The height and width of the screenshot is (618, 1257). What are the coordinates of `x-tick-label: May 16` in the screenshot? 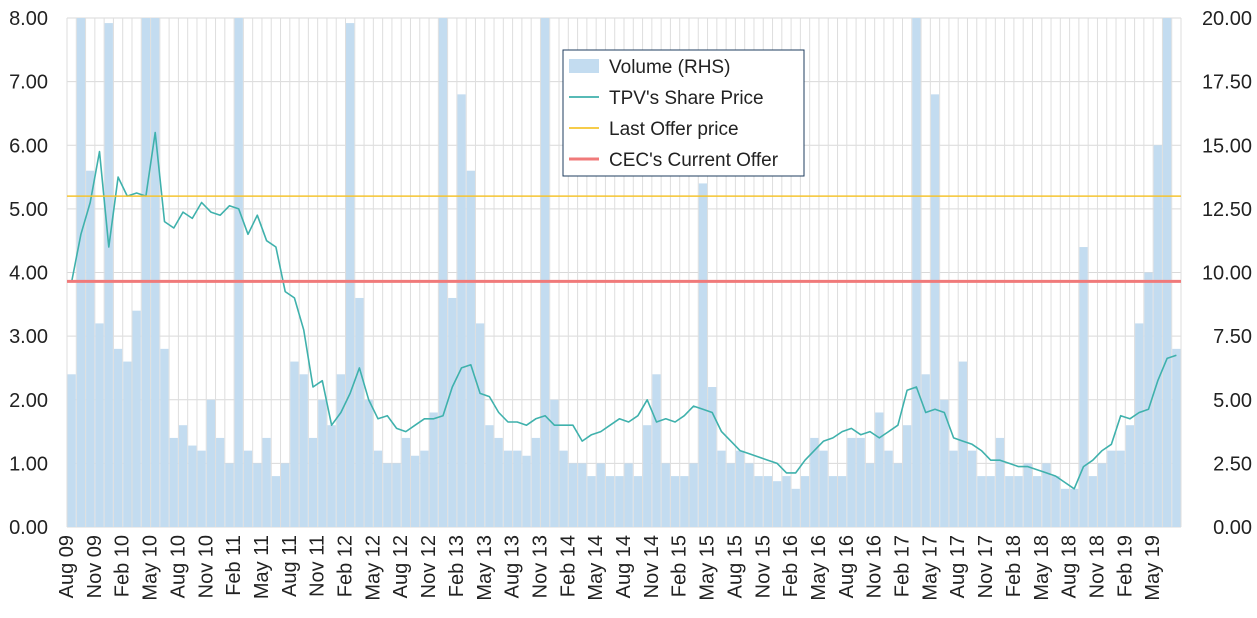 It's located at (819, 568).